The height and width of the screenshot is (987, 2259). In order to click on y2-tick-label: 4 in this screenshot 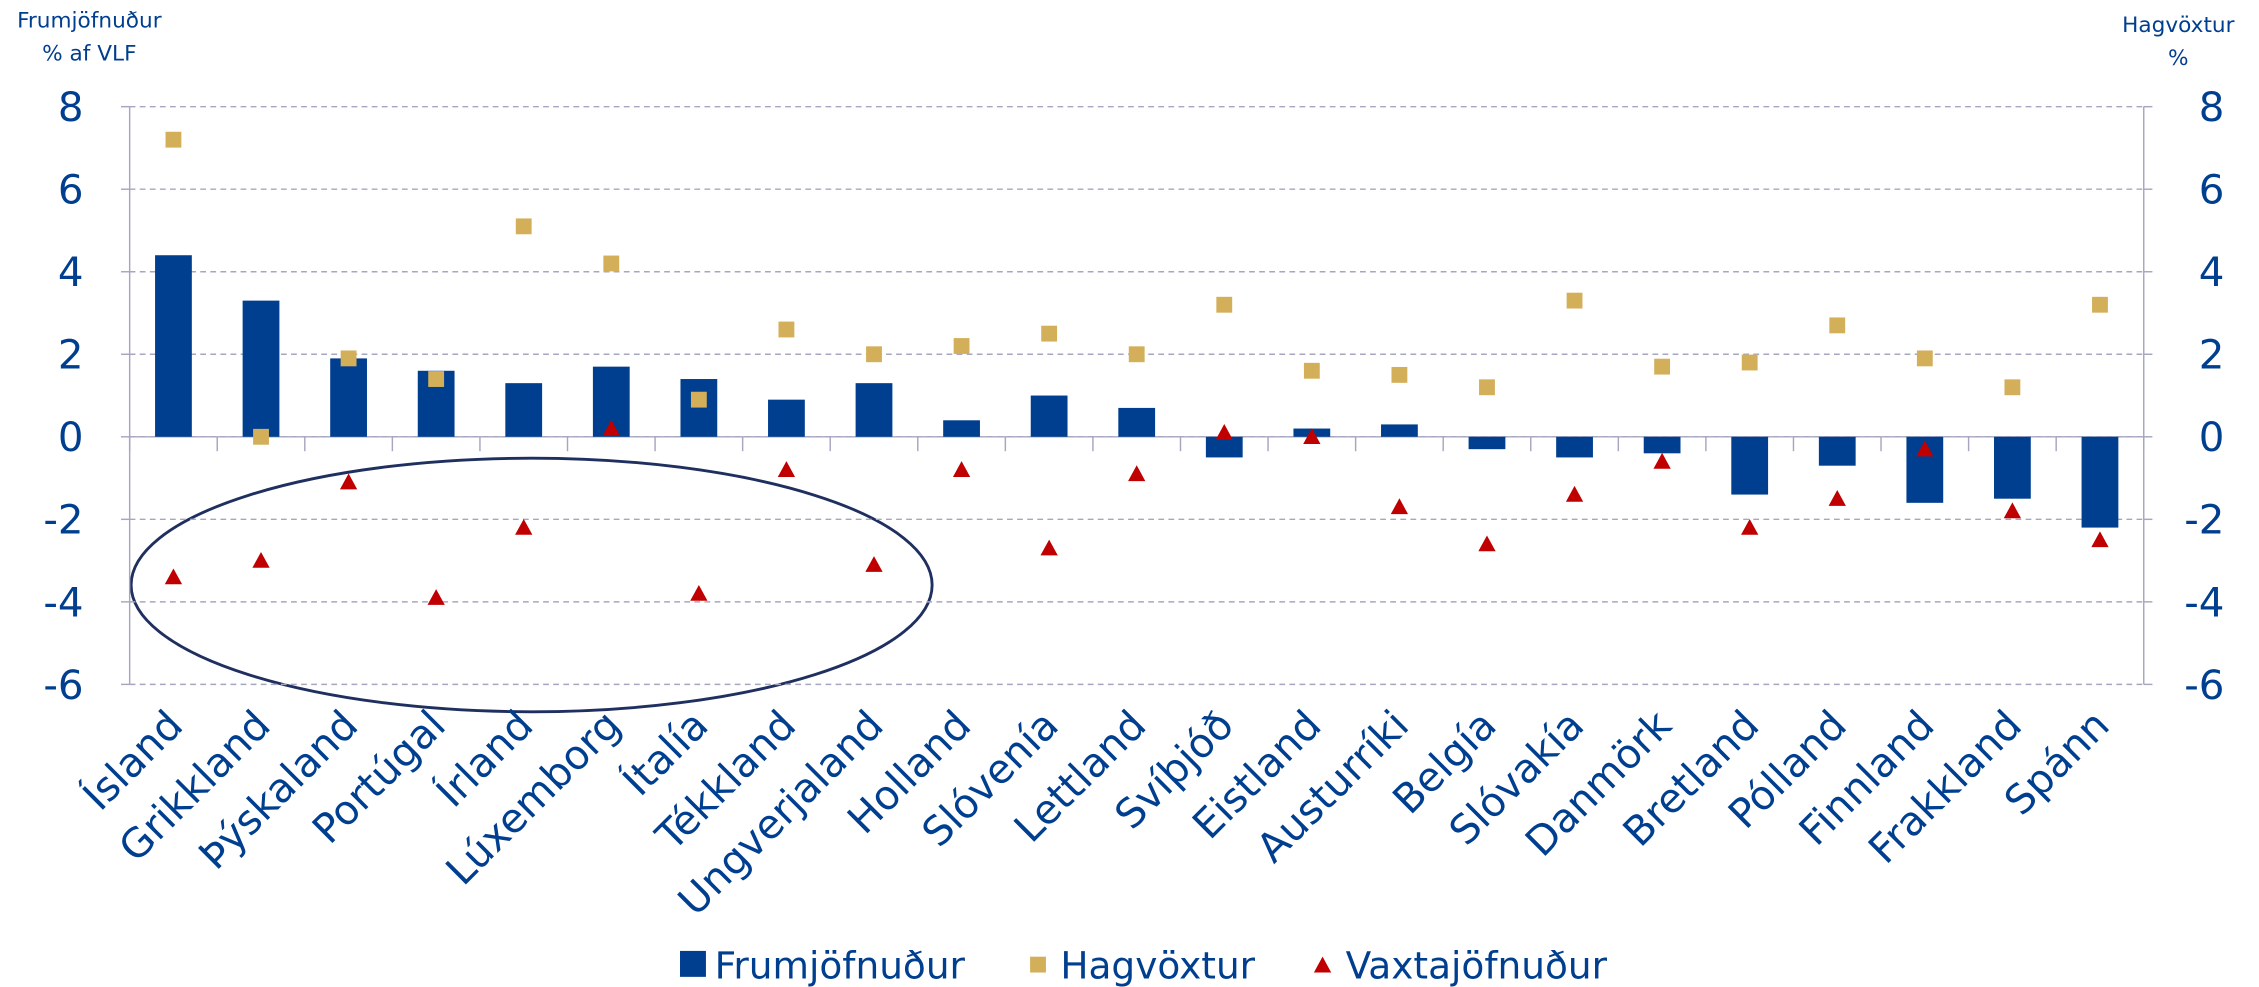, I will do `click(2212, 272)`.